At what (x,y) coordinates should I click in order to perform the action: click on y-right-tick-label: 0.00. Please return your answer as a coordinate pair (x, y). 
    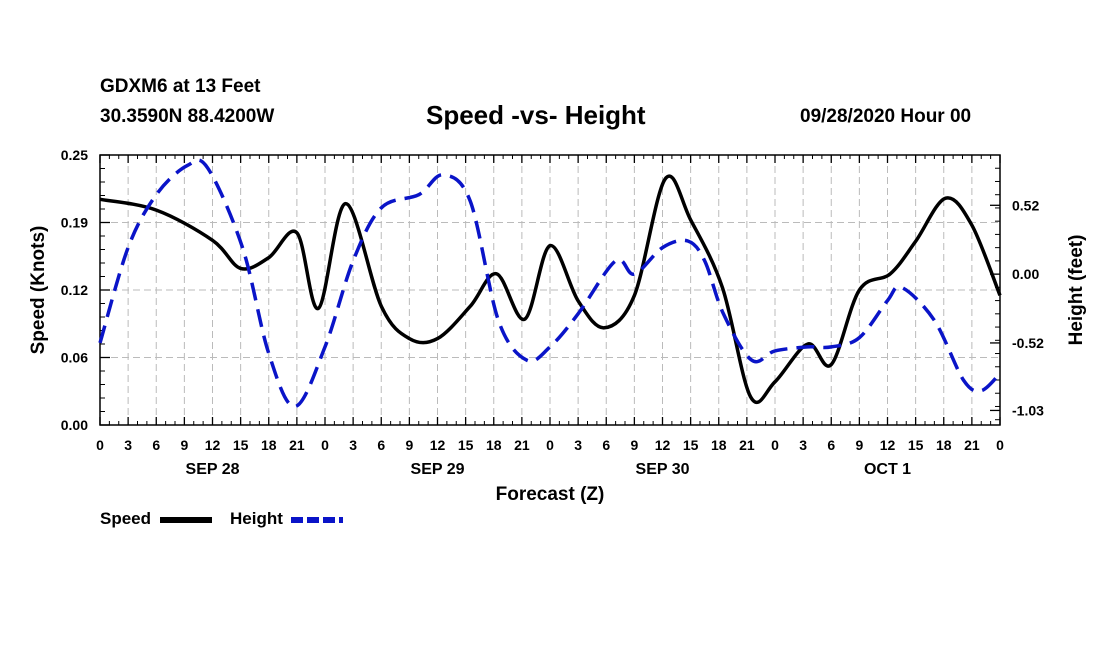
    Looking at the image, I should click on (1025, 274).